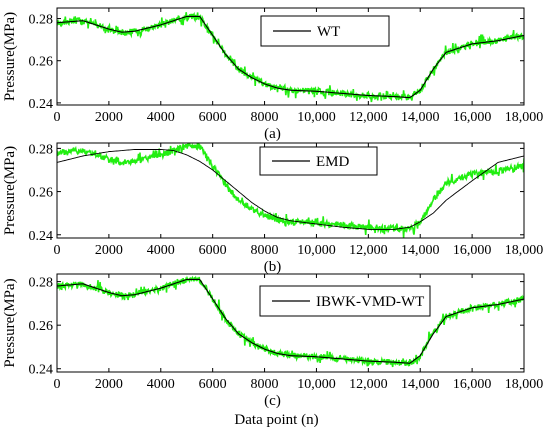 This screenshot has width=550, height=436. Describe the element at coordinates (272, 401) in the screenshot. I see `panel-label: (c)` at that location.